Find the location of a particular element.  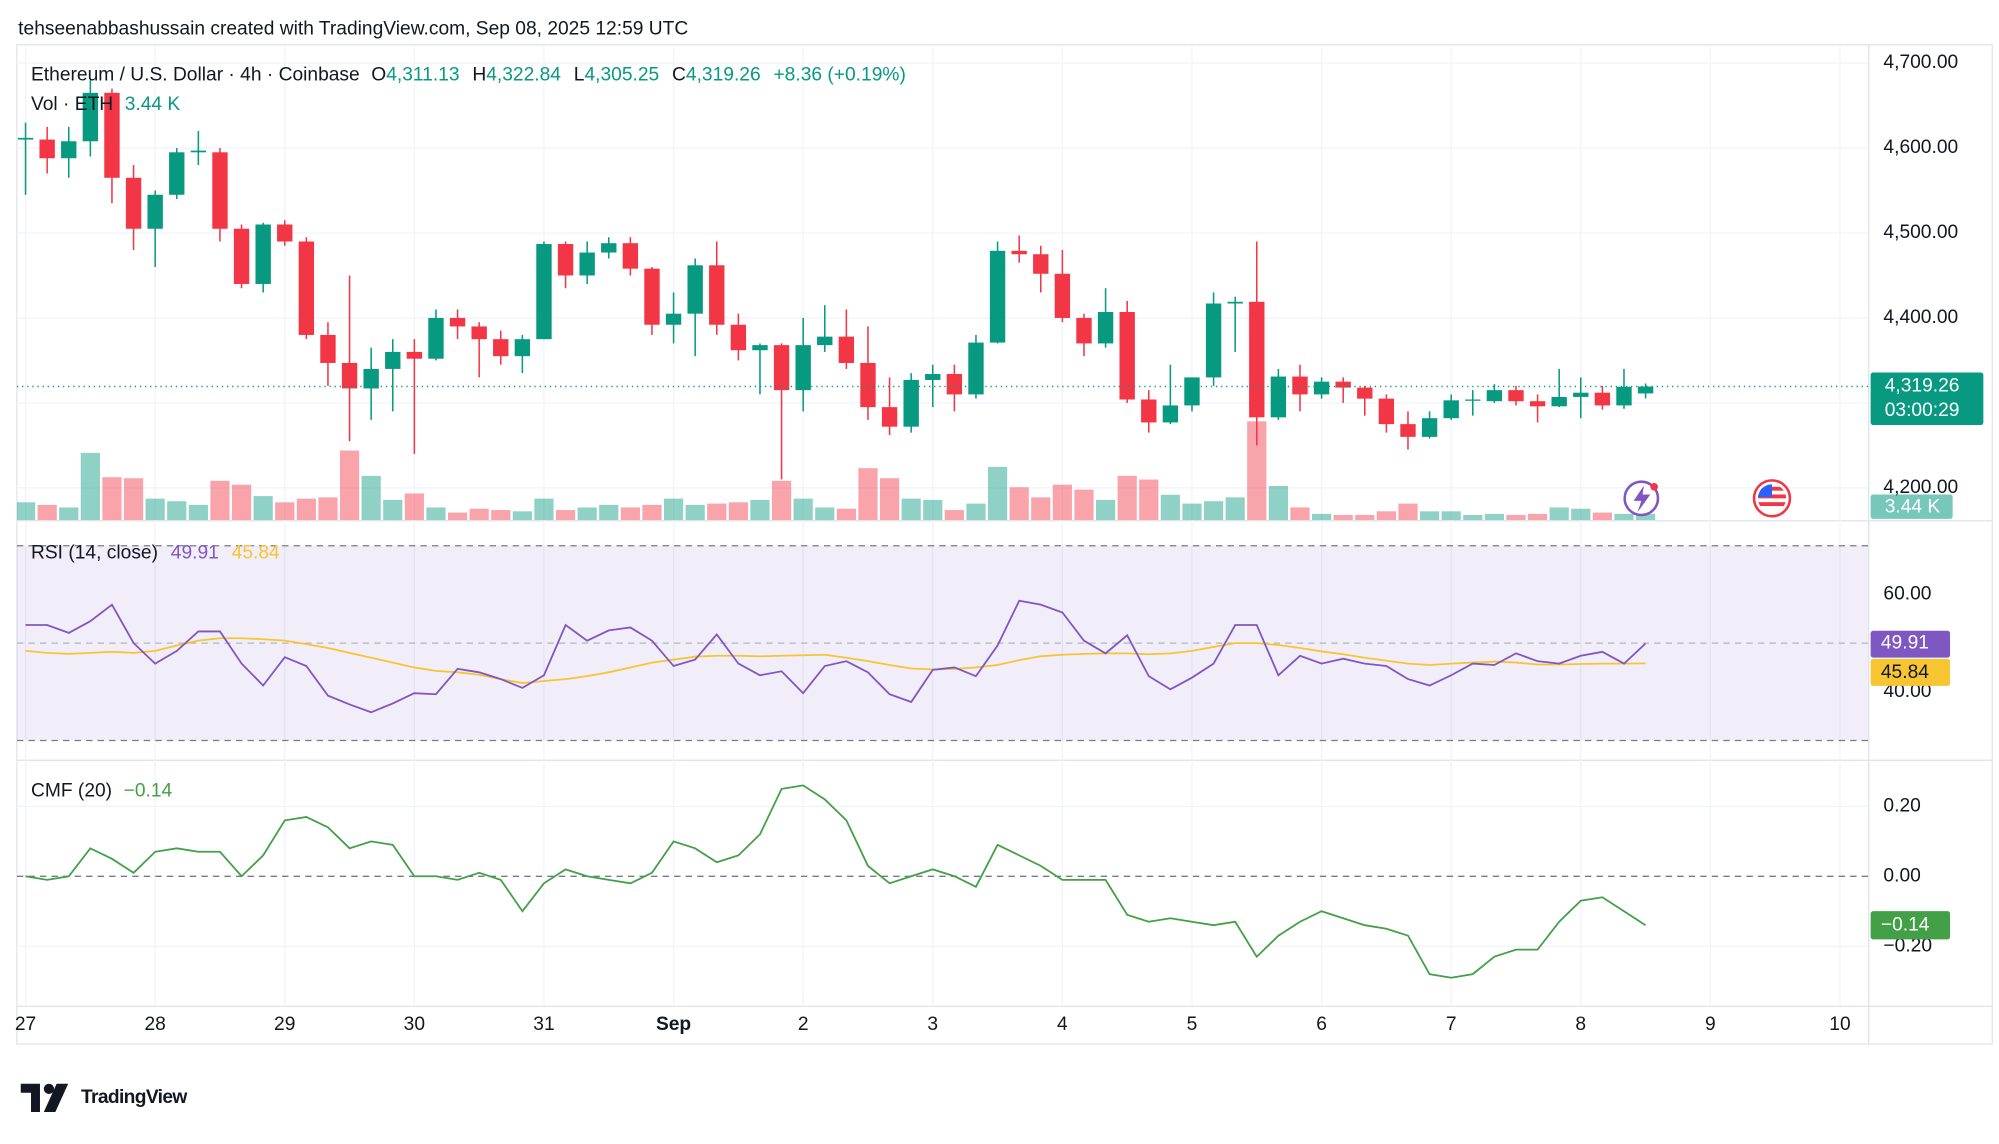

rsi-ma-value: 45.84 is located at coordinates (256, 553).